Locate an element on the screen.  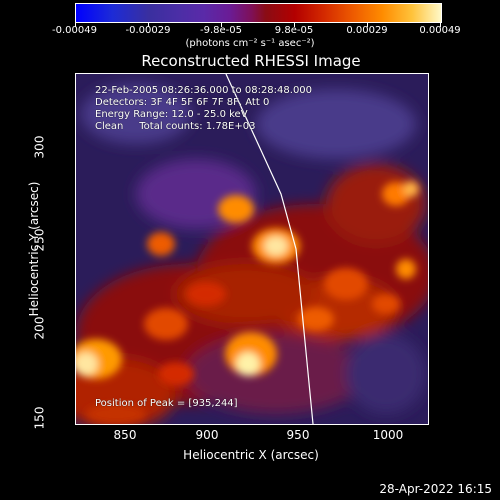
clean-counts-label: Clean Total counts: 1.78E+03 is located at coordinates (175, 126).